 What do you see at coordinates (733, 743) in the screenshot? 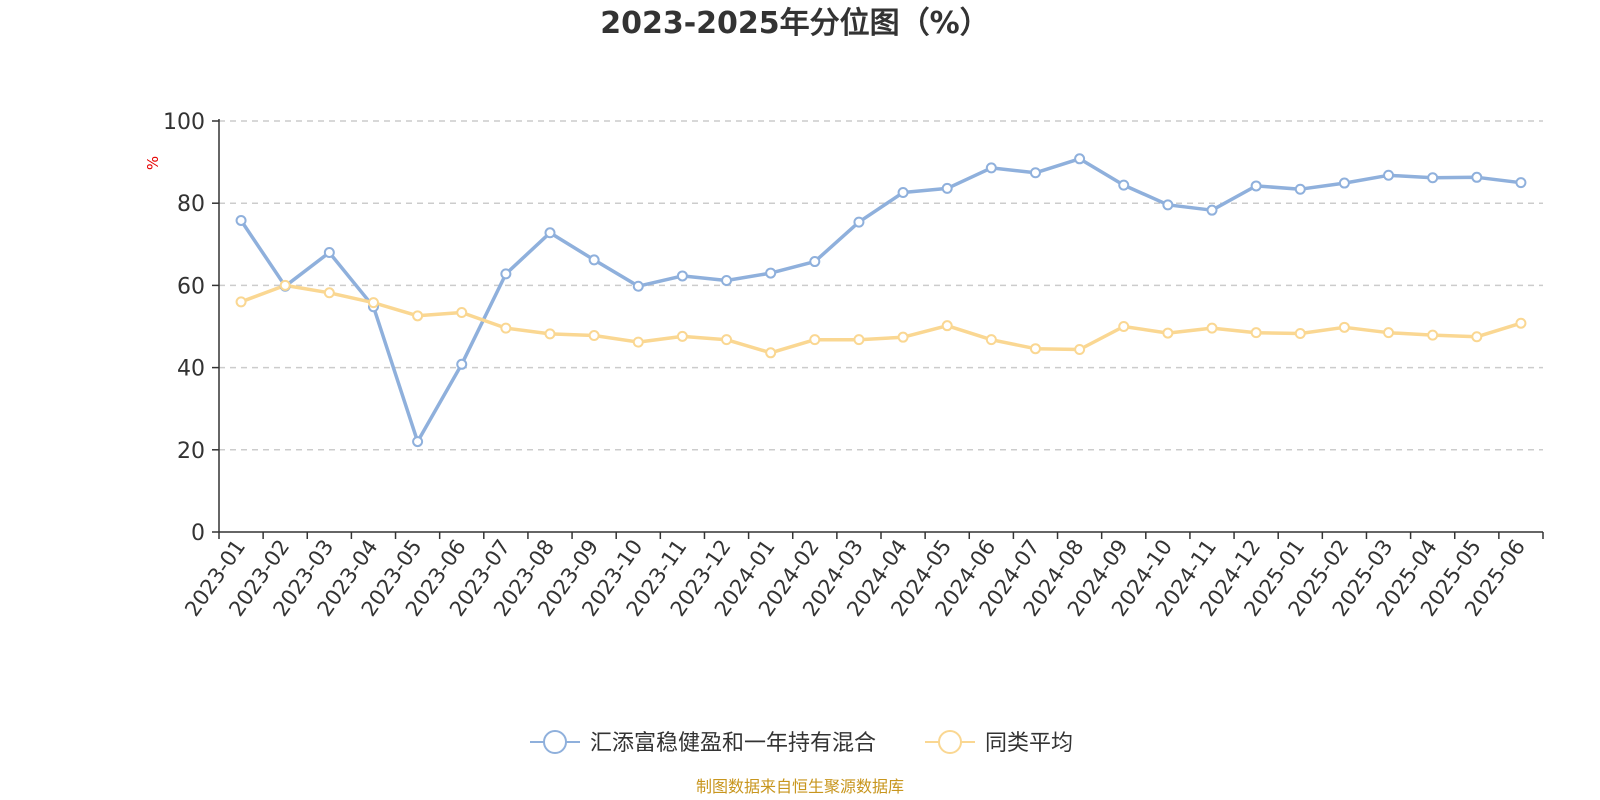
I see `legend-label: 汇添富稳健盈和一年持有混合` at bounding box center [733, 743].